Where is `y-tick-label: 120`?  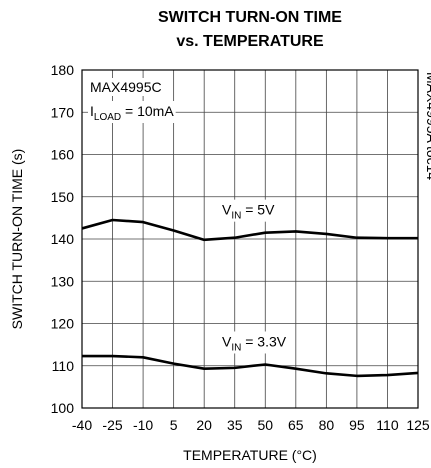 y-tick-label: 120 is located at coordinates (63, 324).